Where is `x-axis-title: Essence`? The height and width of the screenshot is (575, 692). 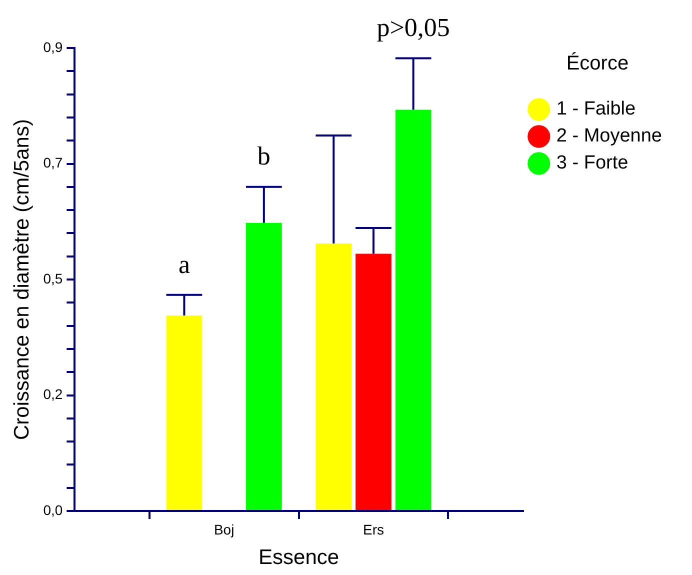
x-axis-title: Essence is located at coordinates (299, 558).